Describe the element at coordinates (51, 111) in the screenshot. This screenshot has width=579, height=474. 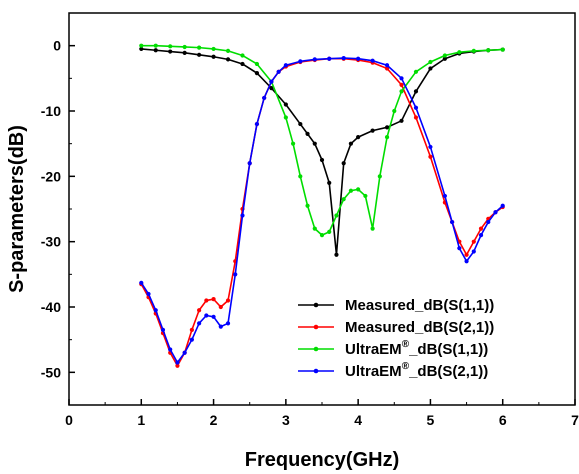
I see `y-tick-label: -10` at that location.